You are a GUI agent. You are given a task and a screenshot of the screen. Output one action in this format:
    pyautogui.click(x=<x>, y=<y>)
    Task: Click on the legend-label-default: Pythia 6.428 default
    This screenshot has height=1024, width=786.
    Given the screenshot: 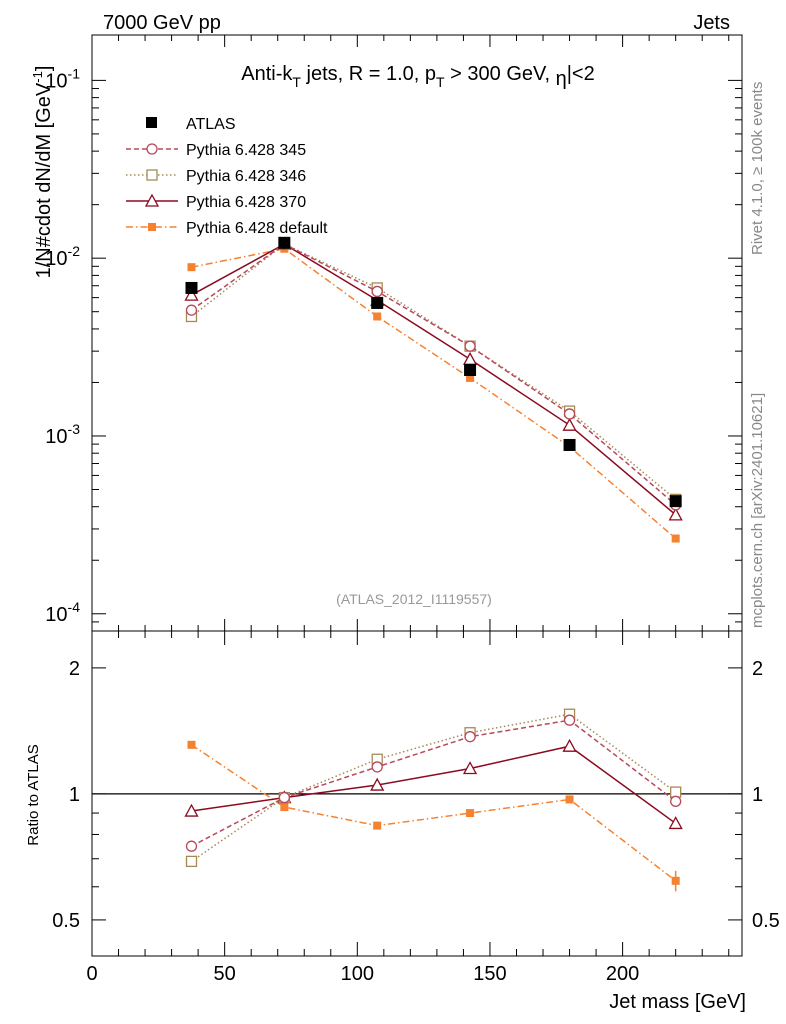 What is the action you would take?
    pyautogui.click(x=257, y=228)
    